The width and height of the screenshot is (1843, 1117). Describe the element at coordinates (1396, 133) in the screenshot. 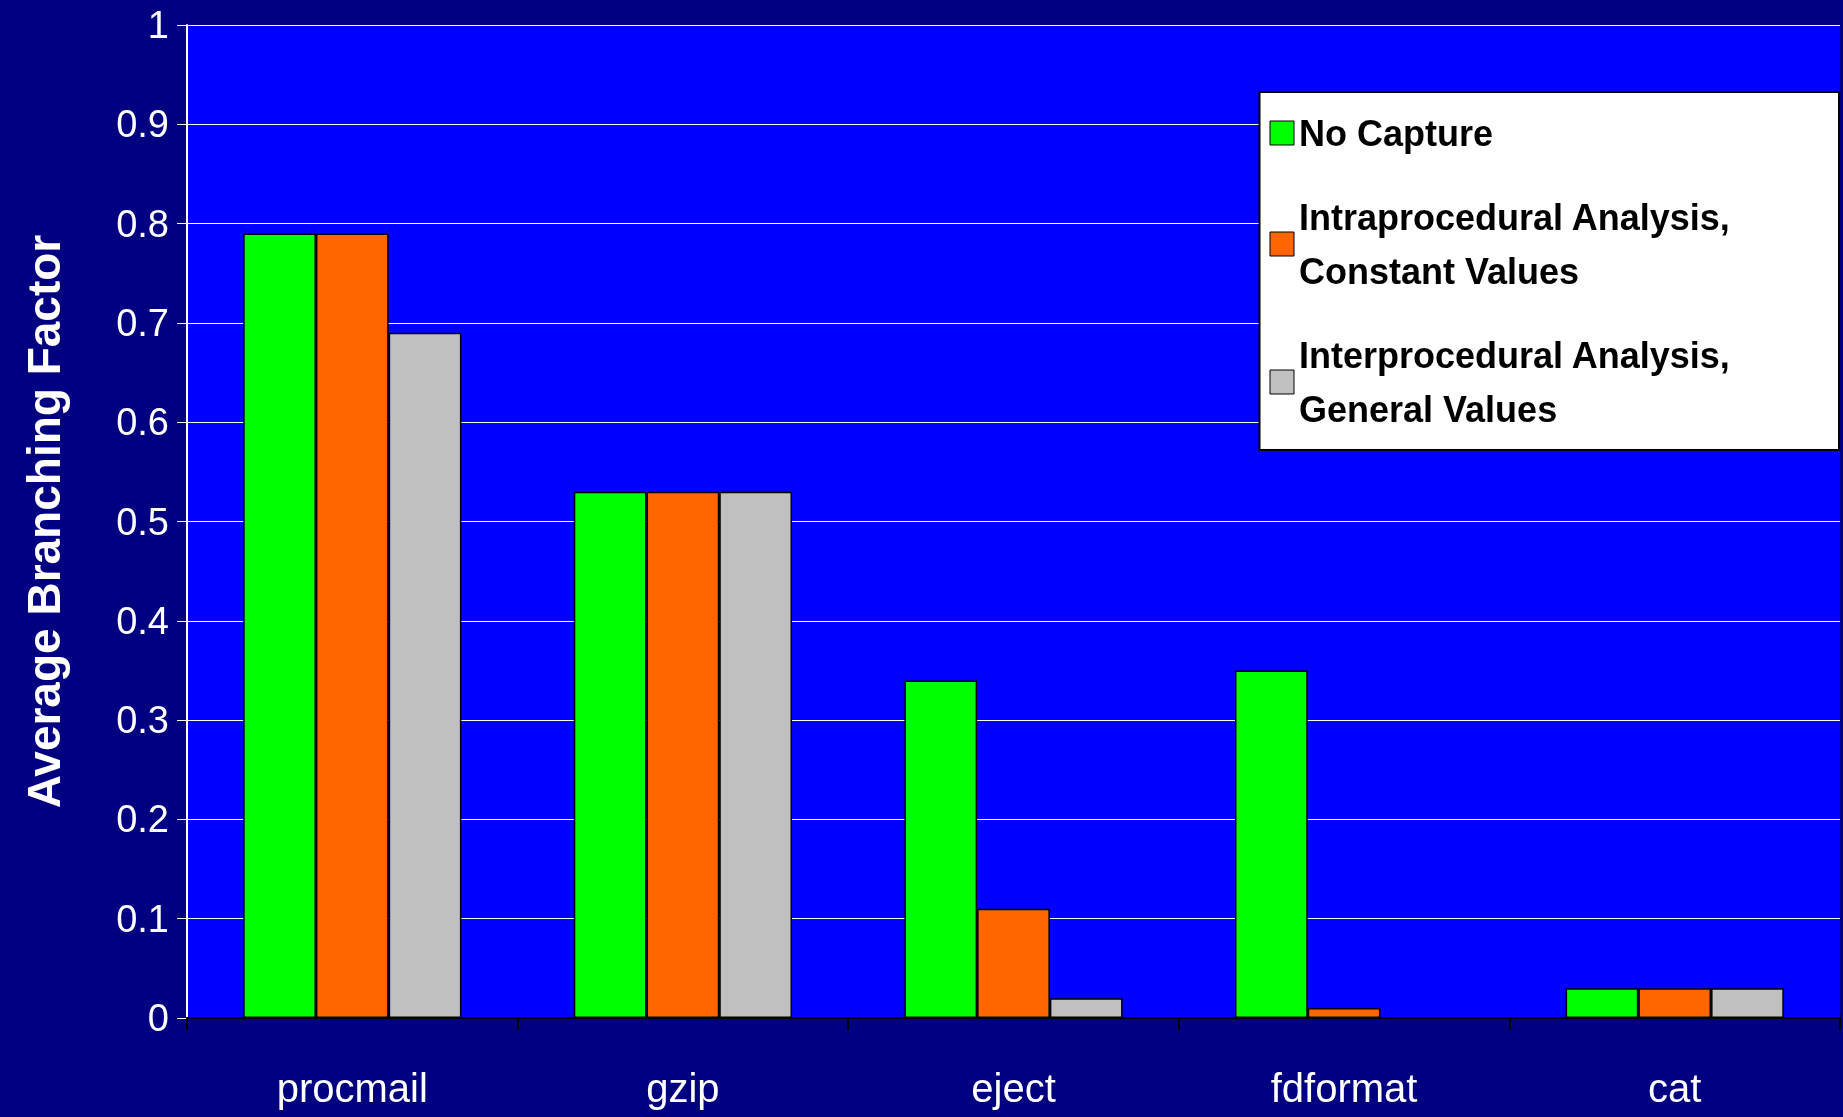

I see `legend-label: No Capture` at that location.